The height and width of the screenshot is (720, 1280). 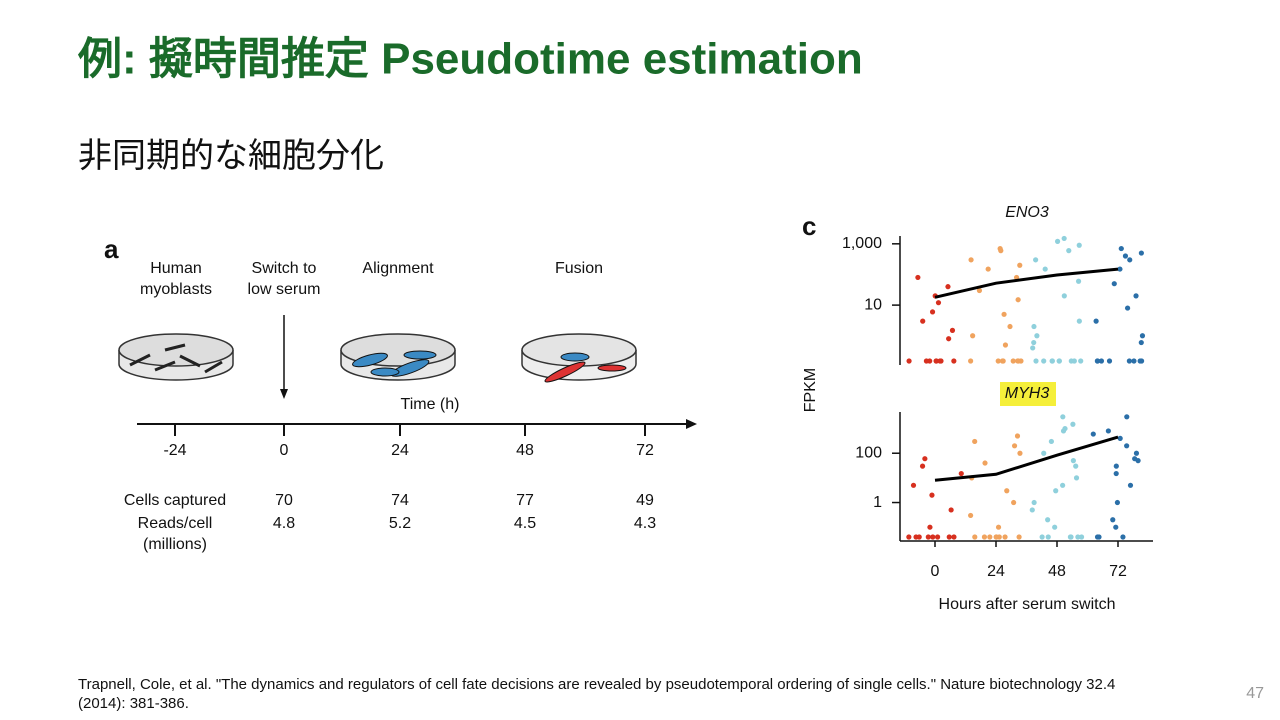 What do you see at coordinates (877, 502) in the screenshot?
I see `y-tick-label: 1` at bounding box center [877, 502].